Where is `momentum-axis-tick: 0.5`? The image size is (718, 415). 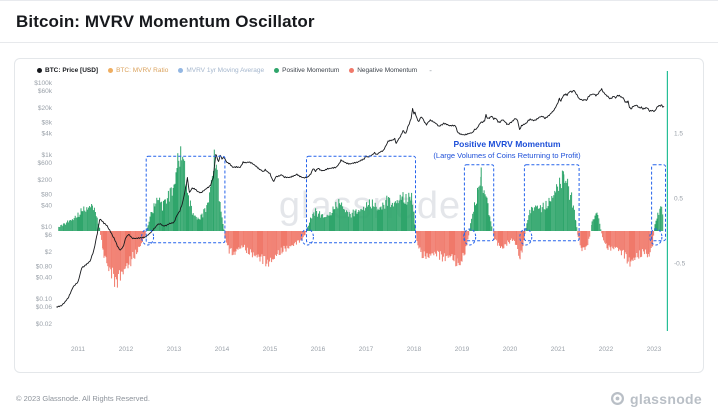
momentum-axis-tick: 0.5 is located at coordinates (678, 199).